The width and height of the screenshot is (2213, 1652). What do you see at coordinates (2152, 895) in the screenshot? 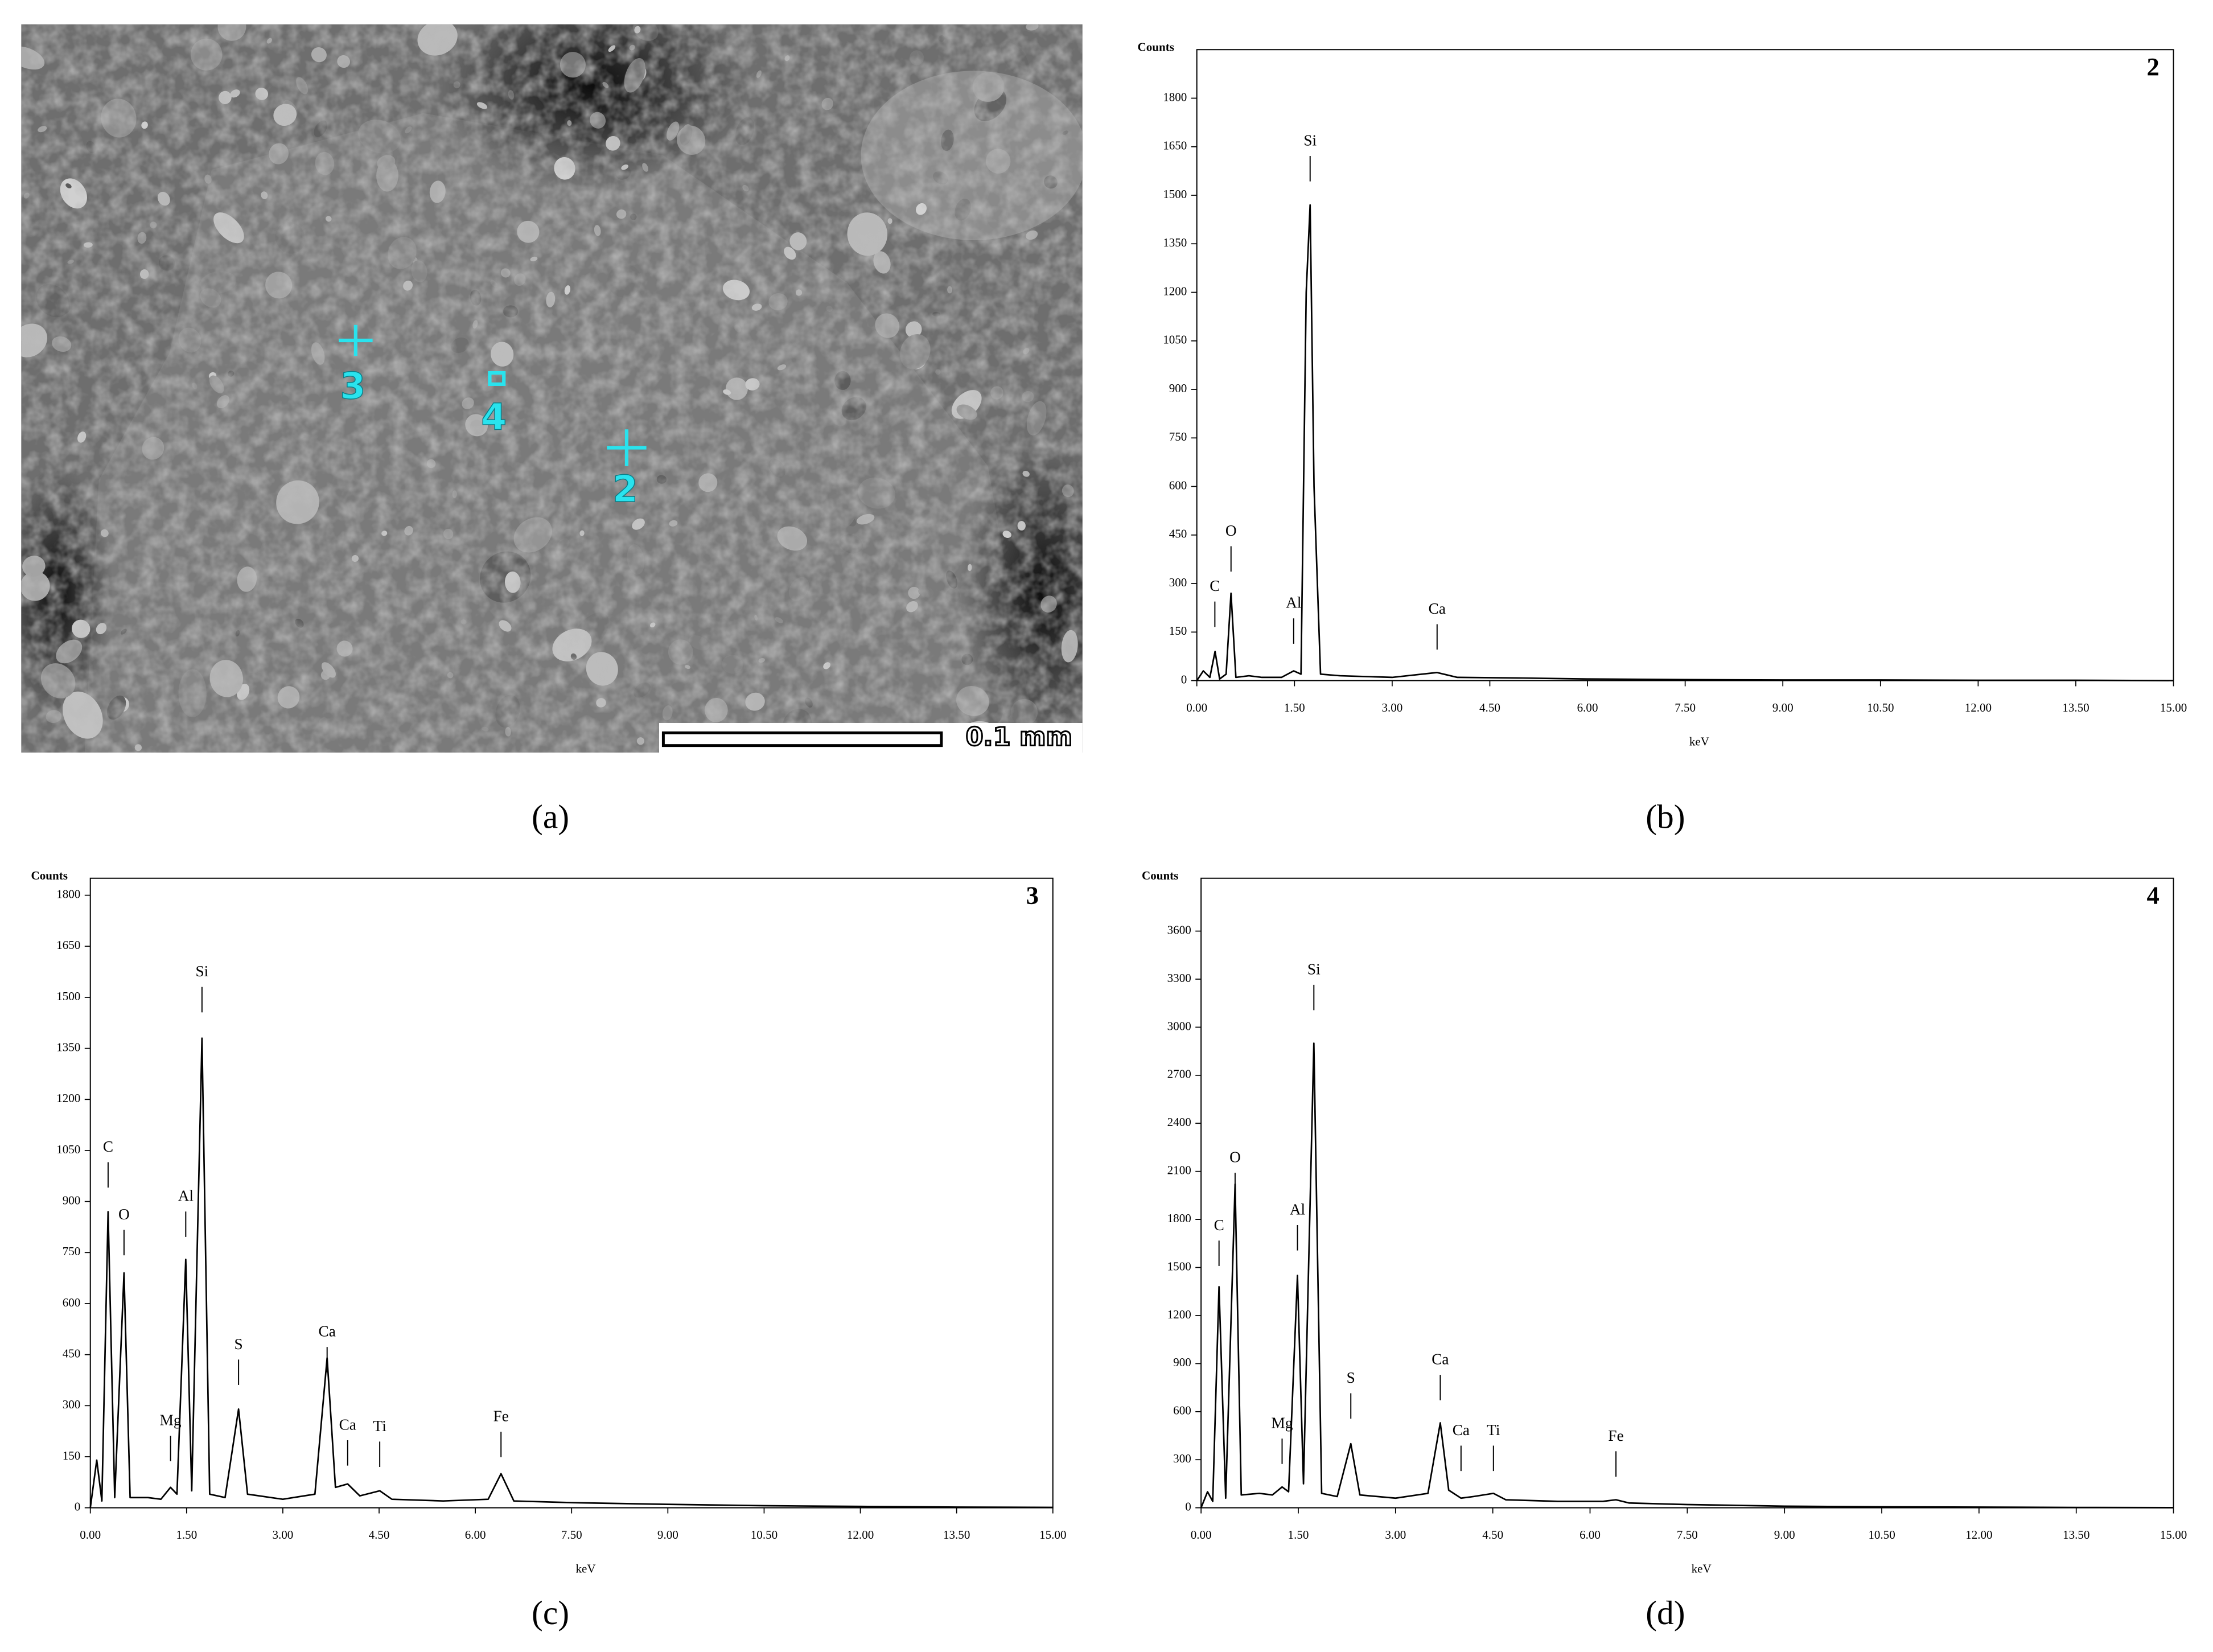
I see `panel-label: 4` at bounding box center [2152, 895].